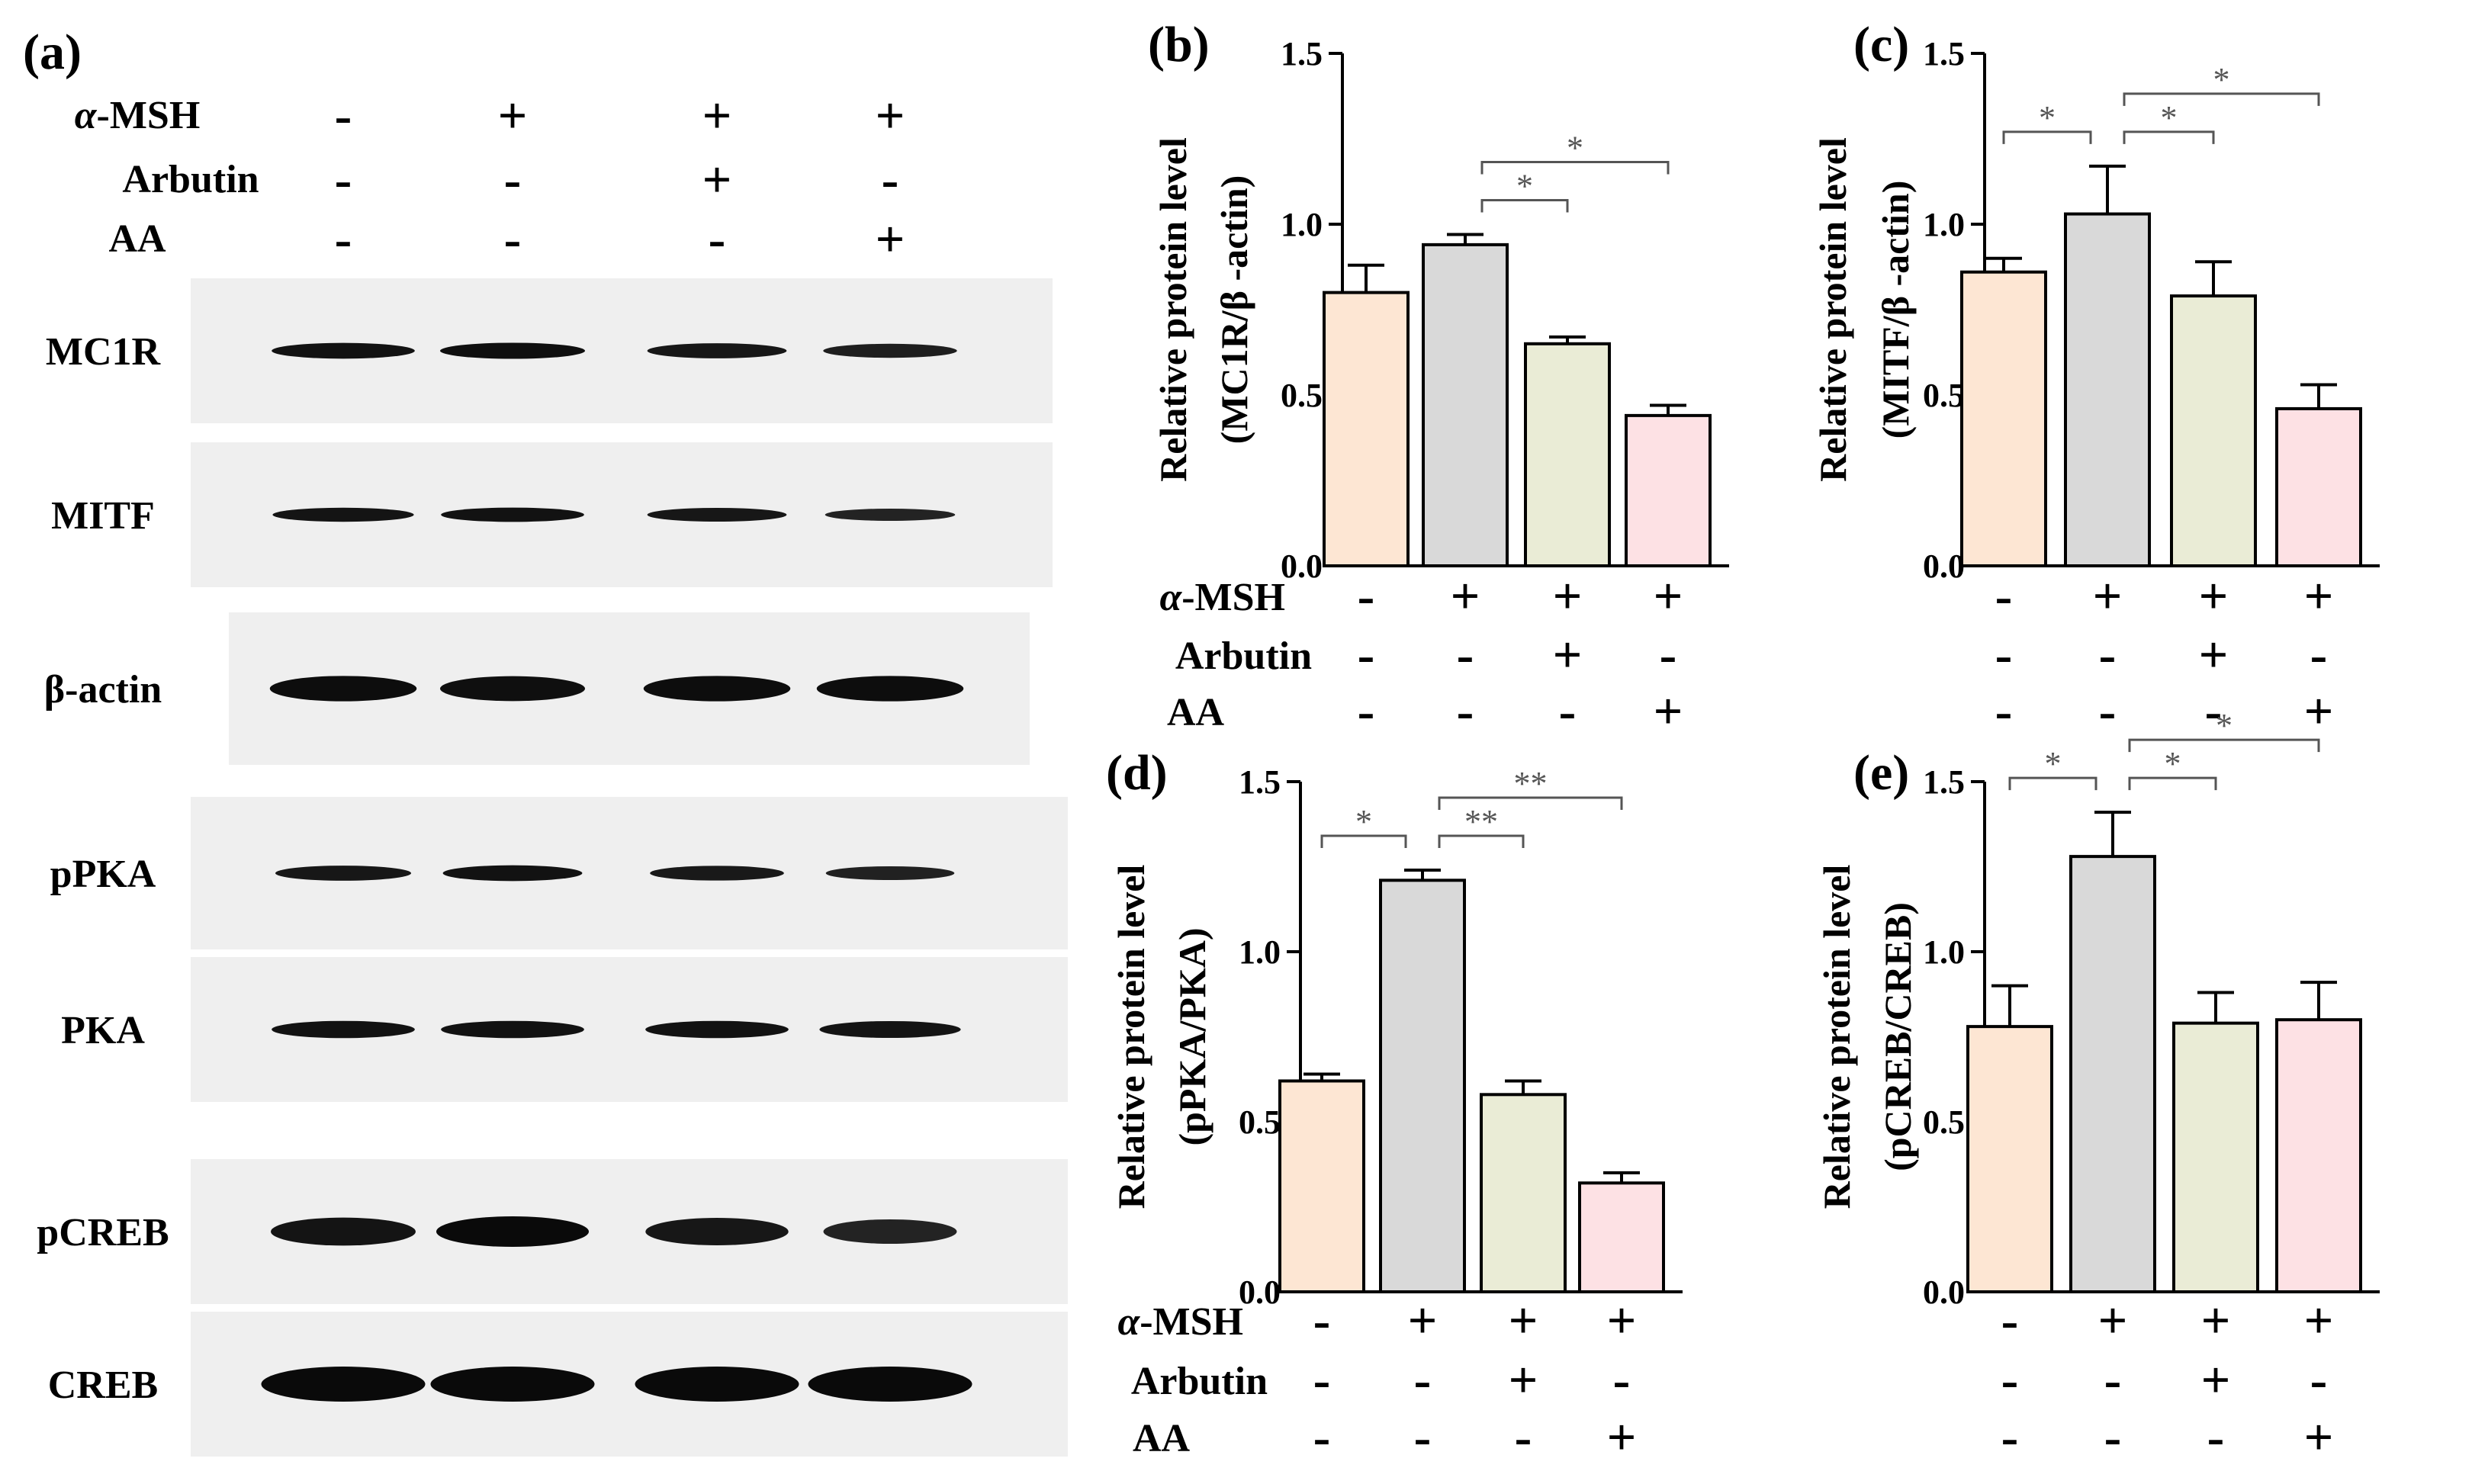 The image size is (2472, 1484). Describe the element at coordinates (1192, 1036) in the screenshot. I see `y-axis-label-sub: (pPKA/PKA)` at that location.